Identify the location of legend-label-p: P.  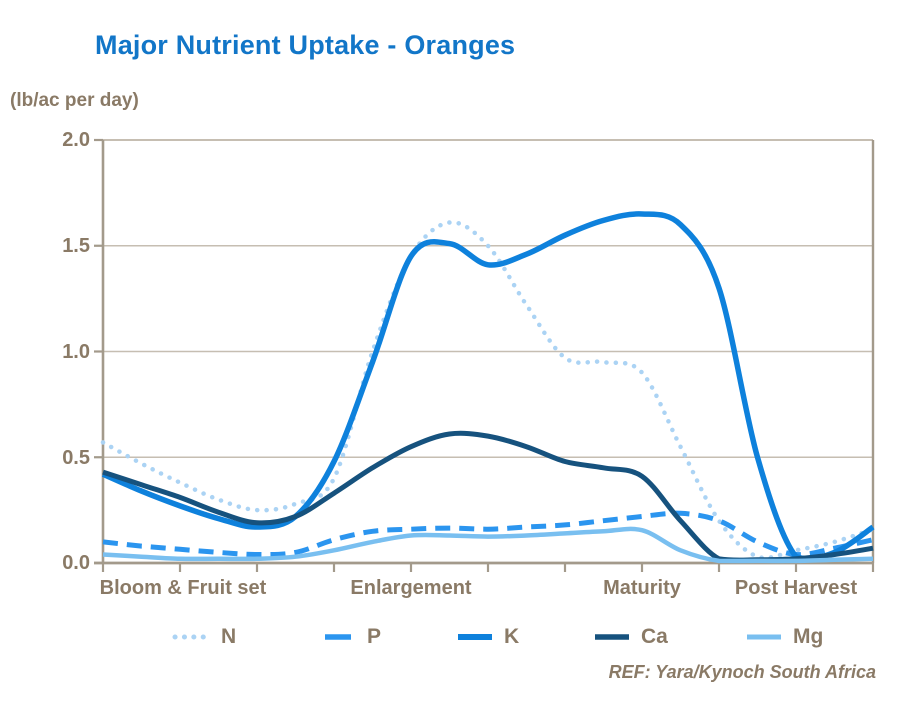
(374, 636).